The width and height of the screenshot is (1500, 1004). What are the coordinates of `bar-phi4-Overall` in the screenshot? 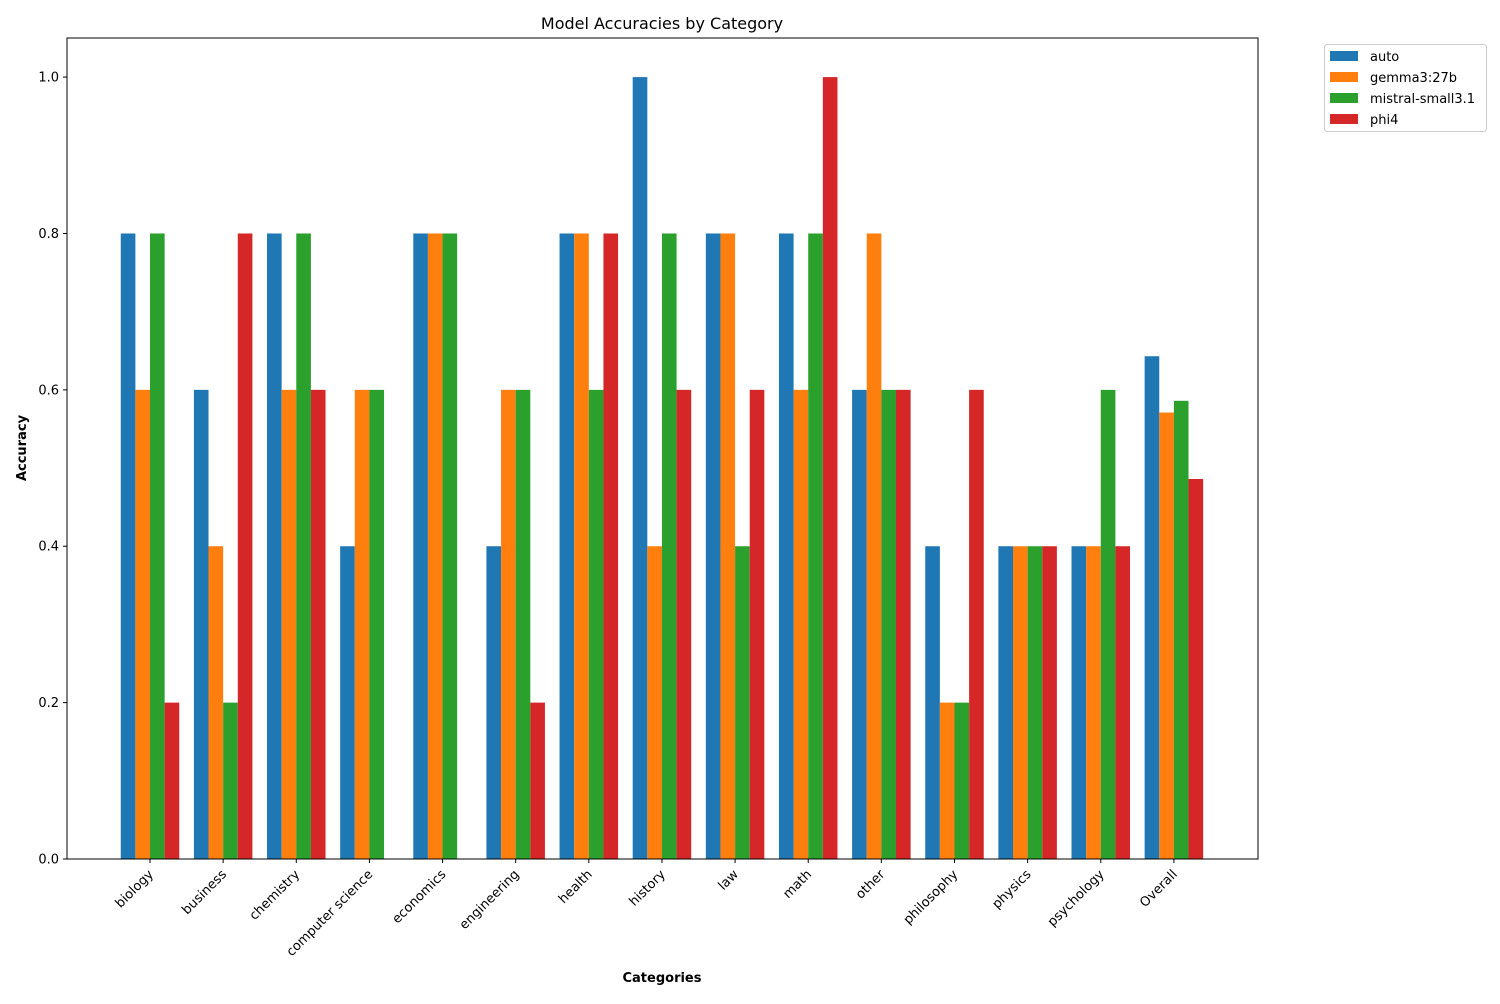 It's located at (1196, 668).